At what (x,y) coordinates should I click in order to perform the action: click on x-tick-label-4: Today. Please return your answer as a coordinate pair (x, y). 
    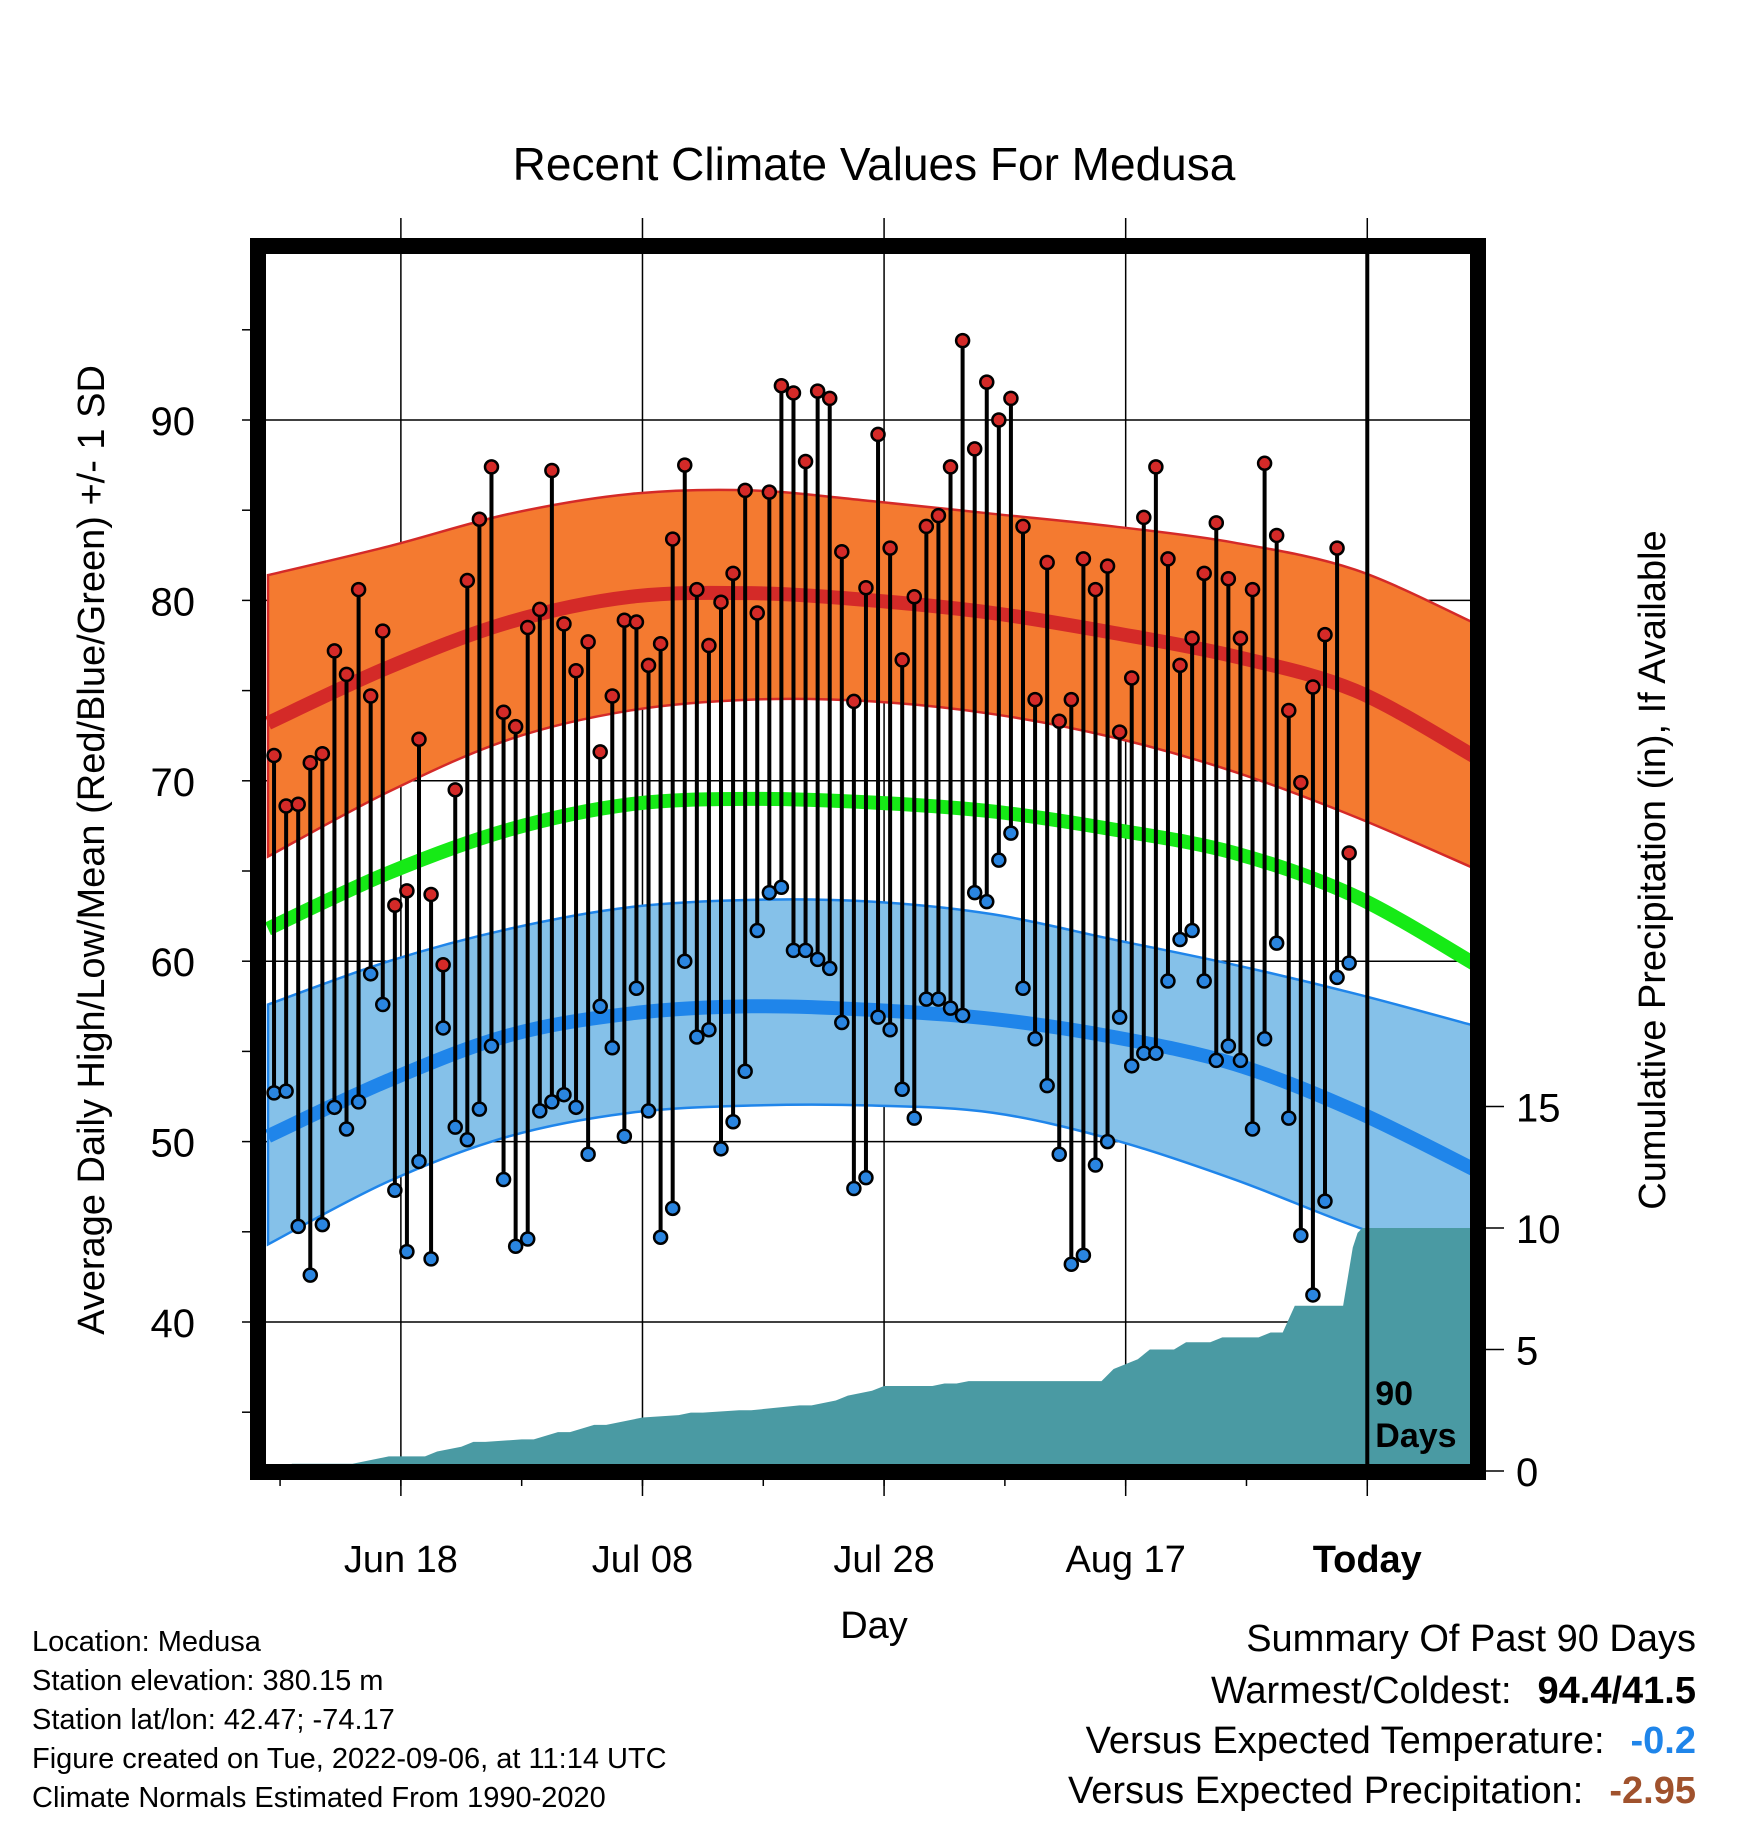
    Looking at the image, I should click on (1367, 1560).